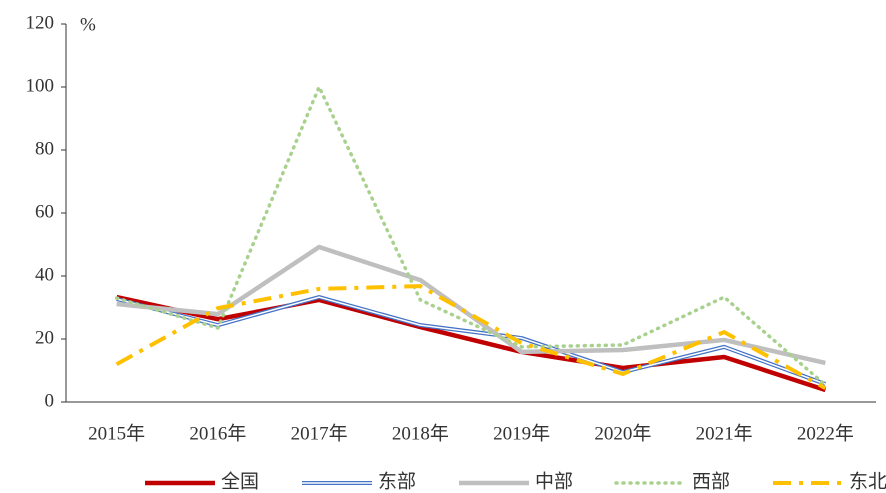 Image resolution: width=886 pixels, height=493 pixels. What do you see at coordinates (50, 400) in the screenshot?
I see `y-tick-label: 0` at bounding box center [50, 400].